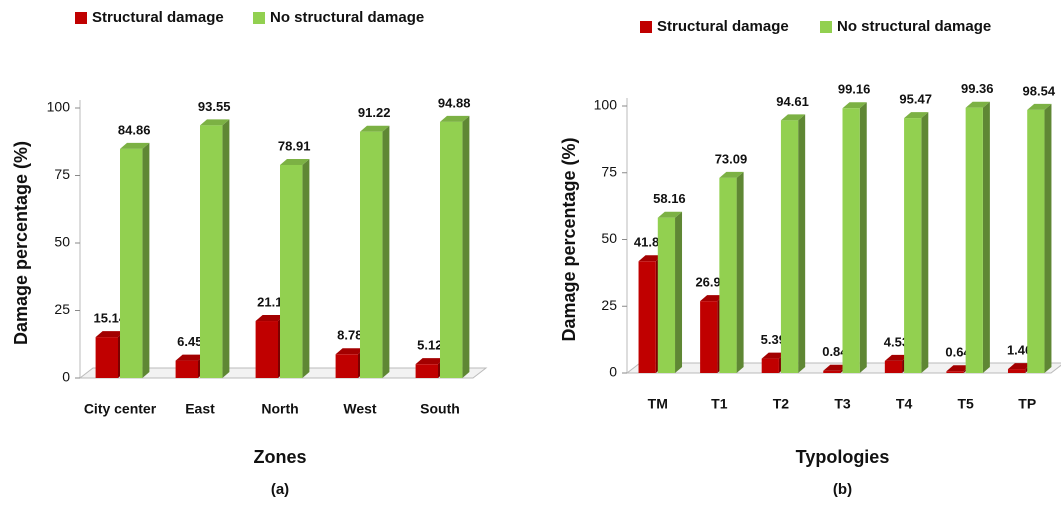  I want to click on x-axis-label: Typologies, so click(843, 457).